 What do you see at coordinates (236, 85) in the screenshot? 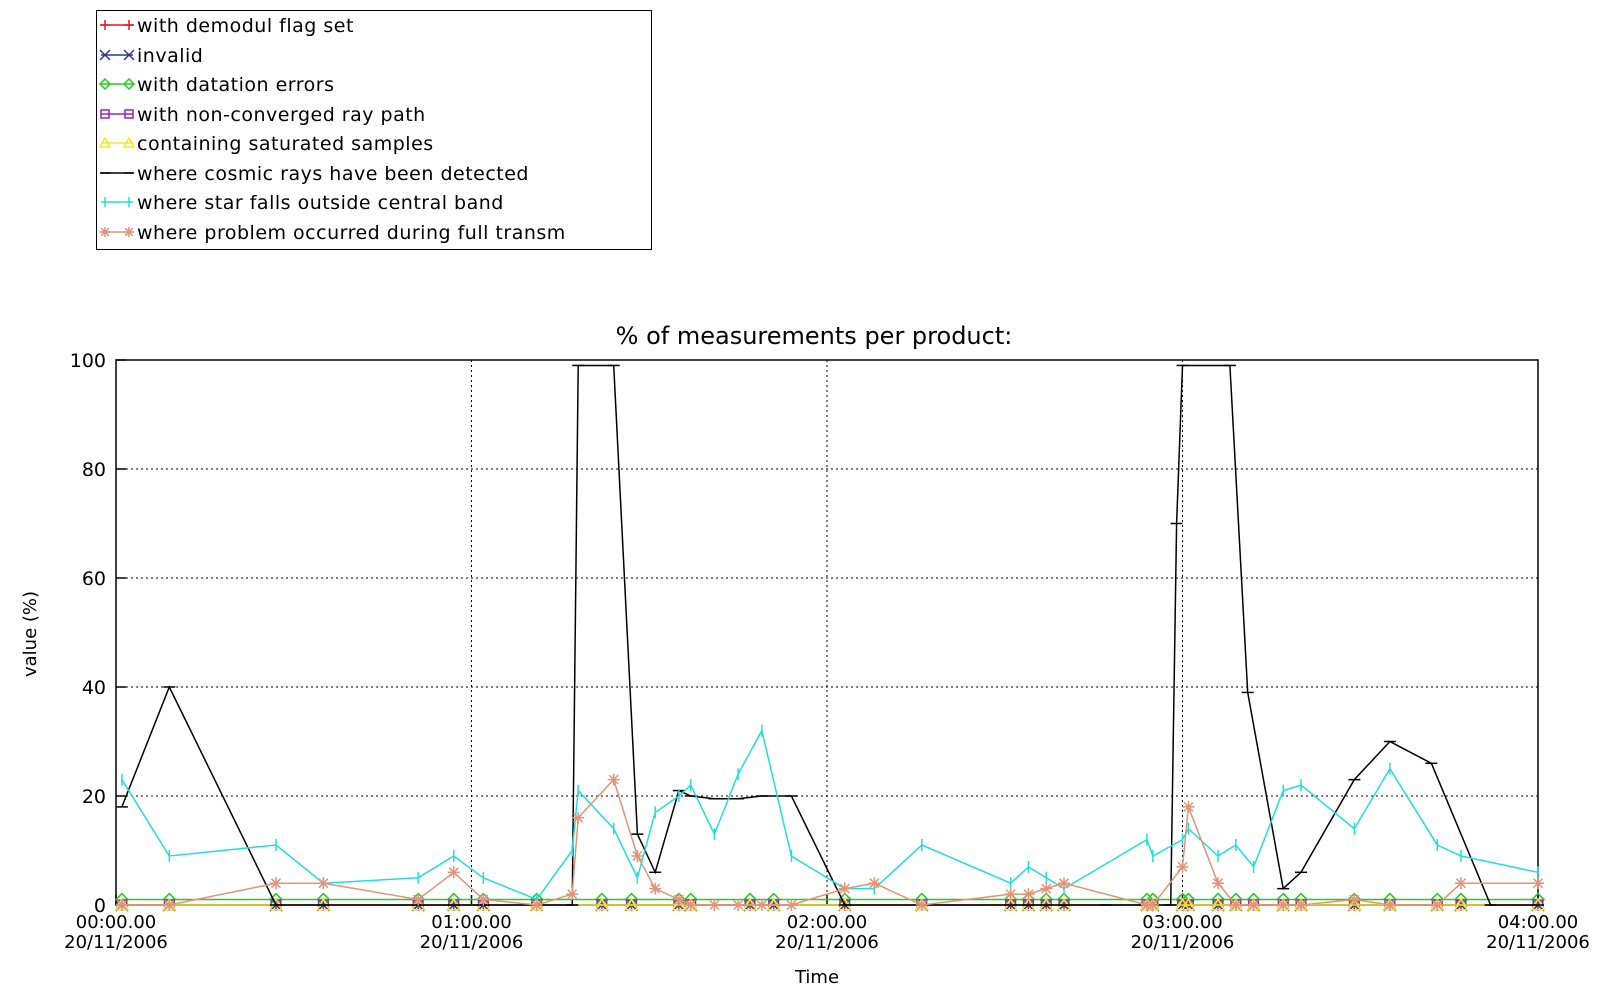
I see `legend-label: with datation errors` at bounding box center [236, 85].